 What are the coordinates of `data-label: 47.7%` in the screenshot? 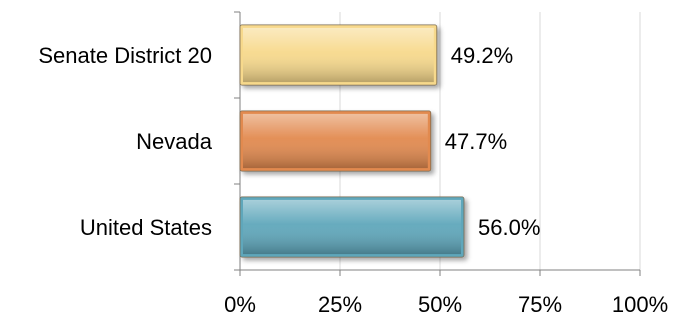 It's located at (476, 141).